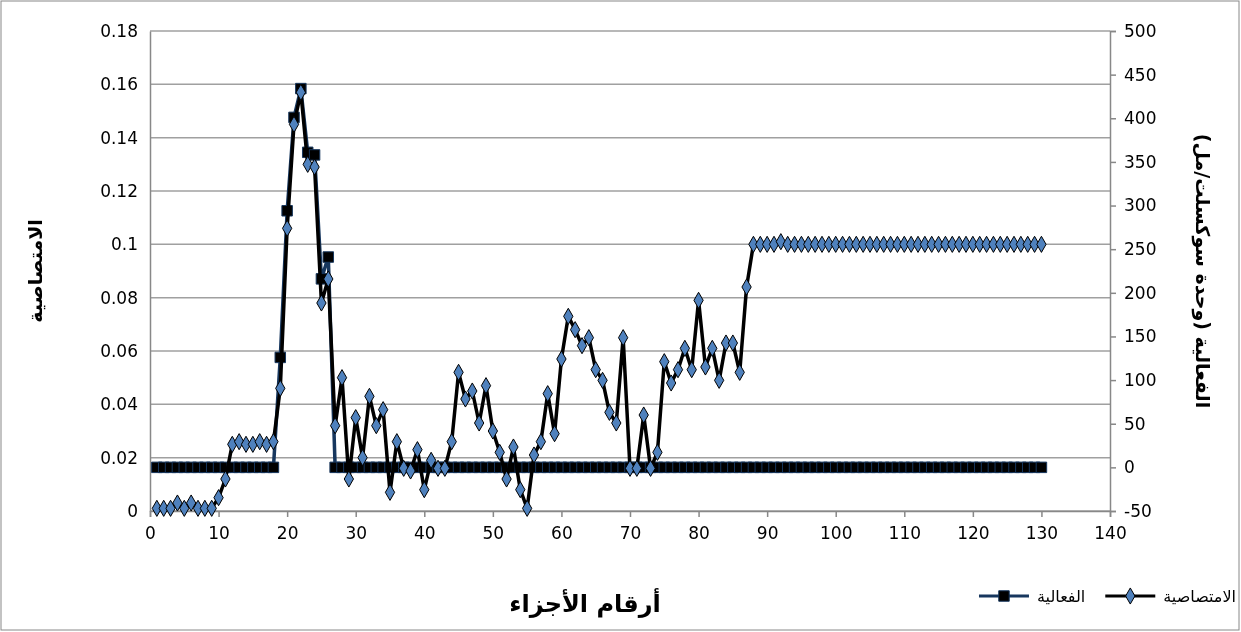  Describe the element at coordinates (836, 532) in the screenshot. I see `x-tick-label: 100` at that location.